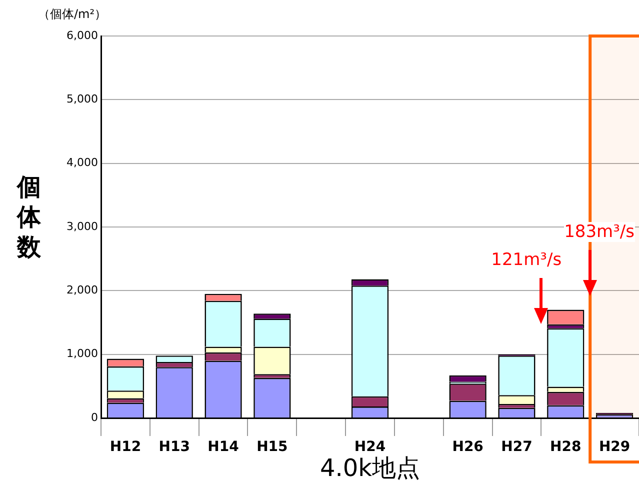  I want to click on annotation: 121m³/s, so click(526, 260).